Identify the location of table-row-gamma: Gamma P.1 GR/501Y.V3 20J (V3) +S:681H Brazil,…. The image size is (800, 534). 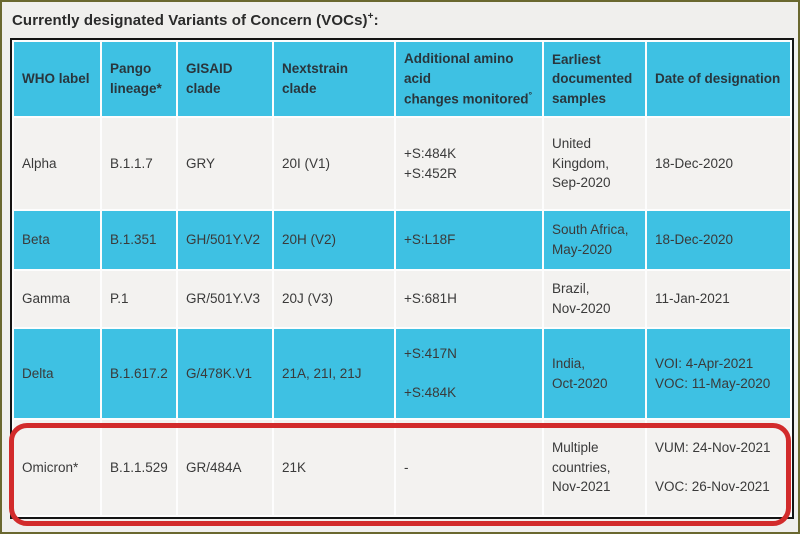
(402, 299).